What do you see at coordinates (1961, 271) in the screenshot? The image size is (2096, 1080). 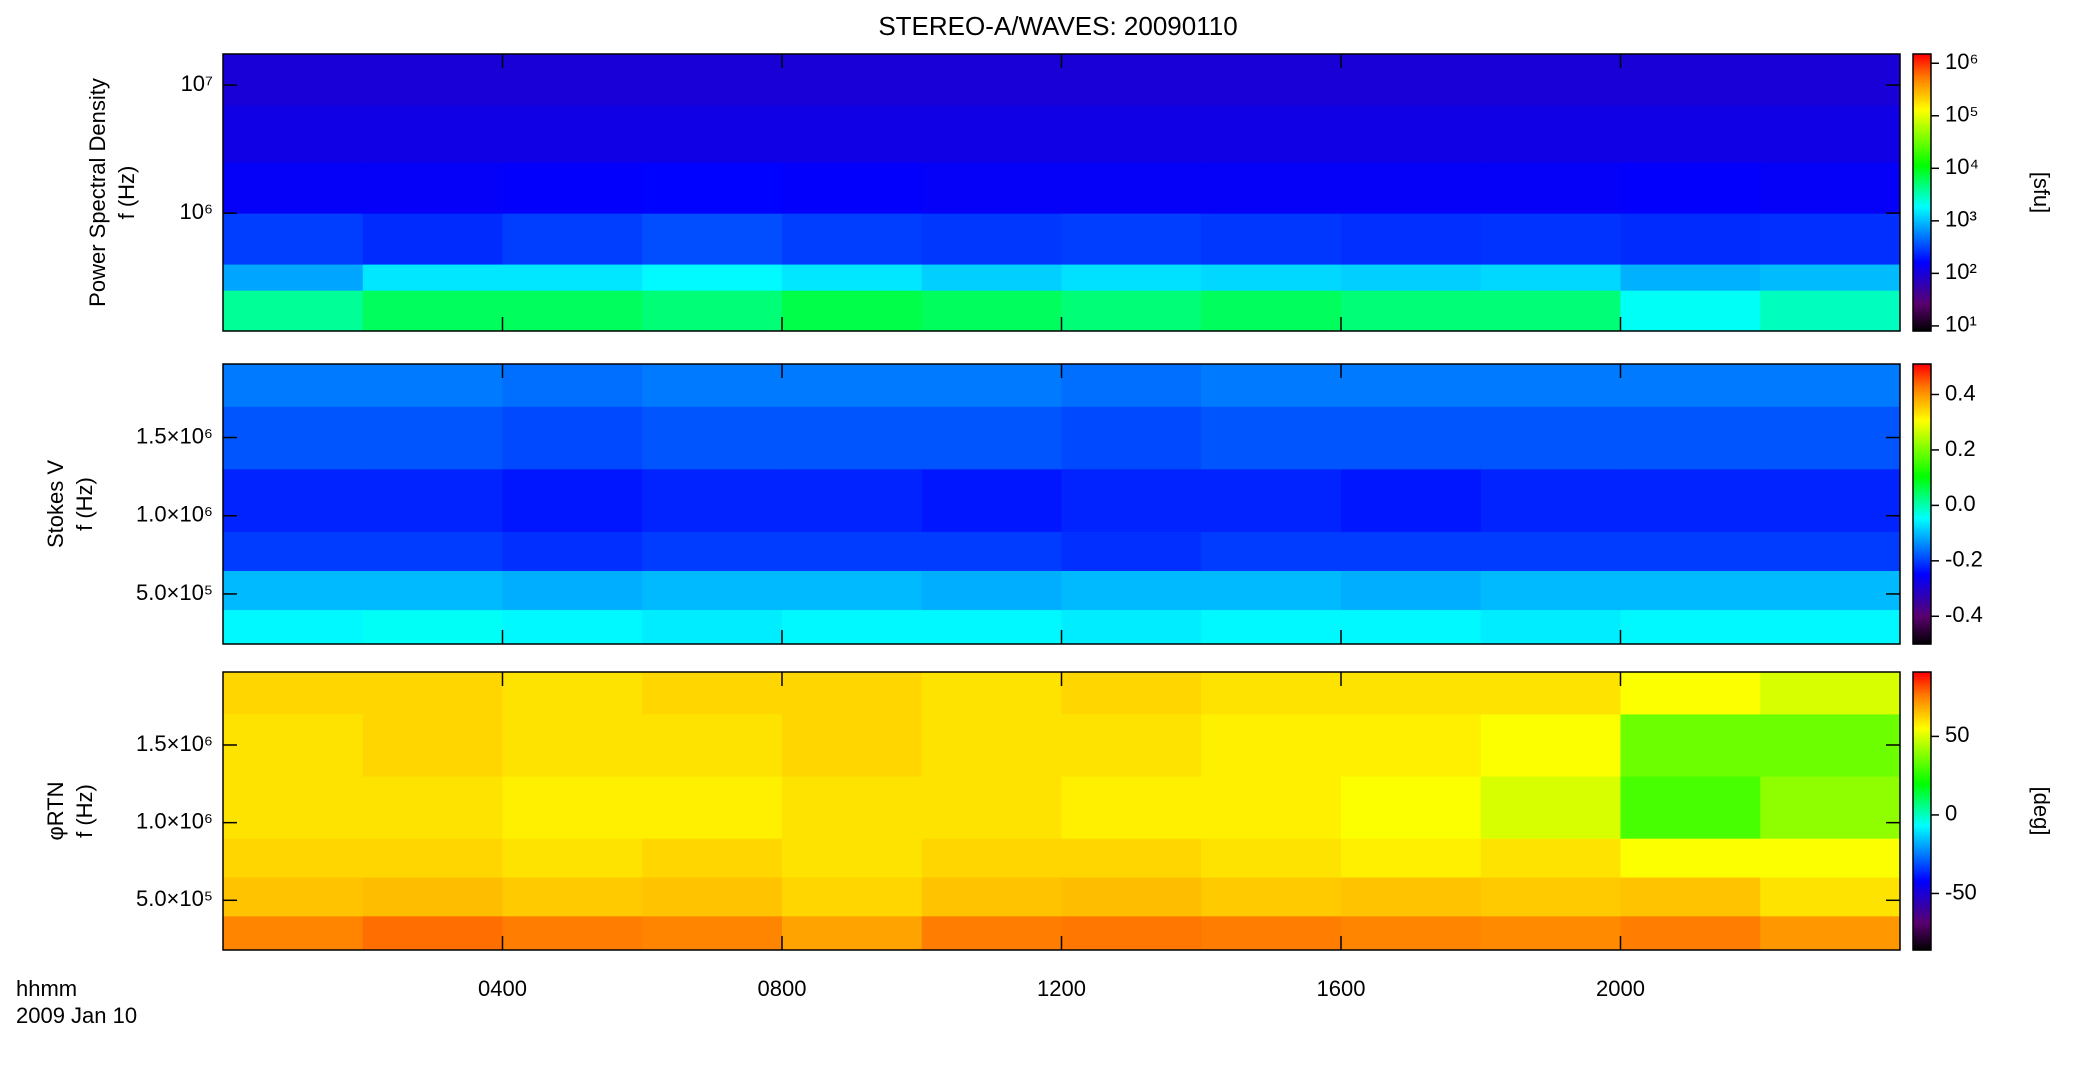 I see `colorbar-tick-label: 10²` at bounding box center [1961, 271].